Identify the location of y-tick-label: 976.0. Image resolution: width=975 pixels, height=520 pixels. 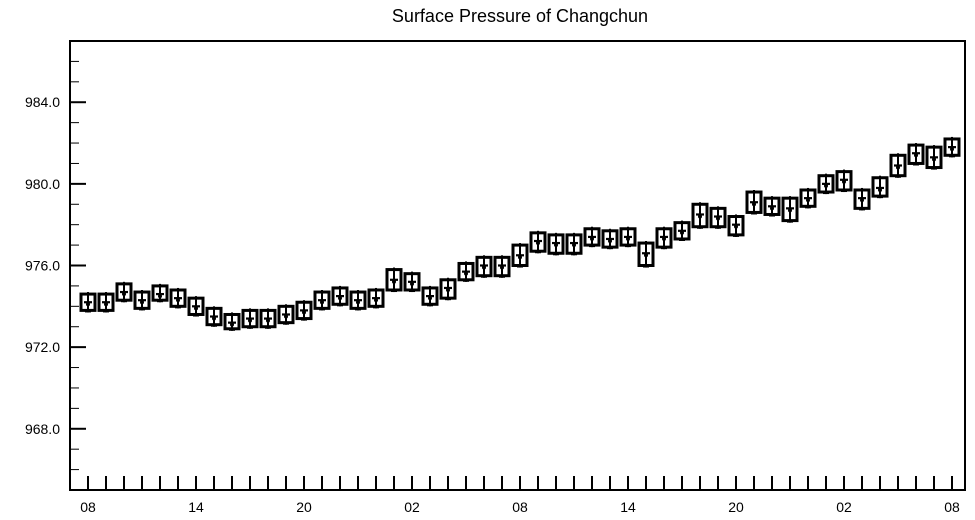
(42, 266).